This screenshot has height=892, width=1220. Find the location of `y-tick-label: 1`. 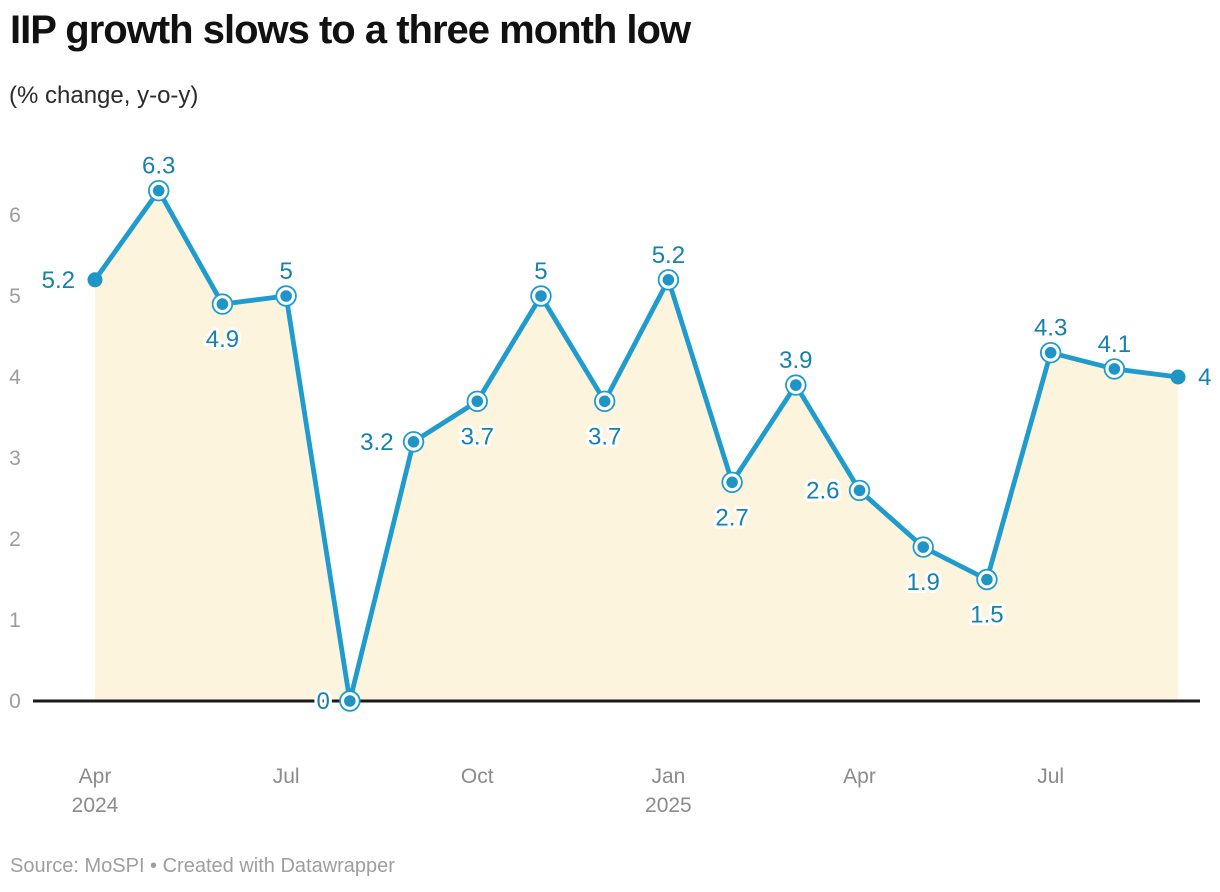

y-tick-label: 1 is located at coordinates (15, 620).